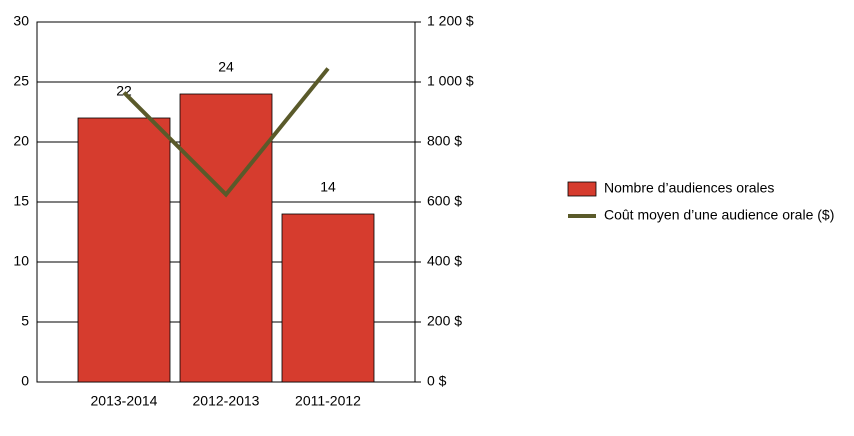 The height and width of the screenshot is (436, 854). Describe the element at coordinates (25, 321) in the screenshot. I see `y-tick-label: 5` at that location.